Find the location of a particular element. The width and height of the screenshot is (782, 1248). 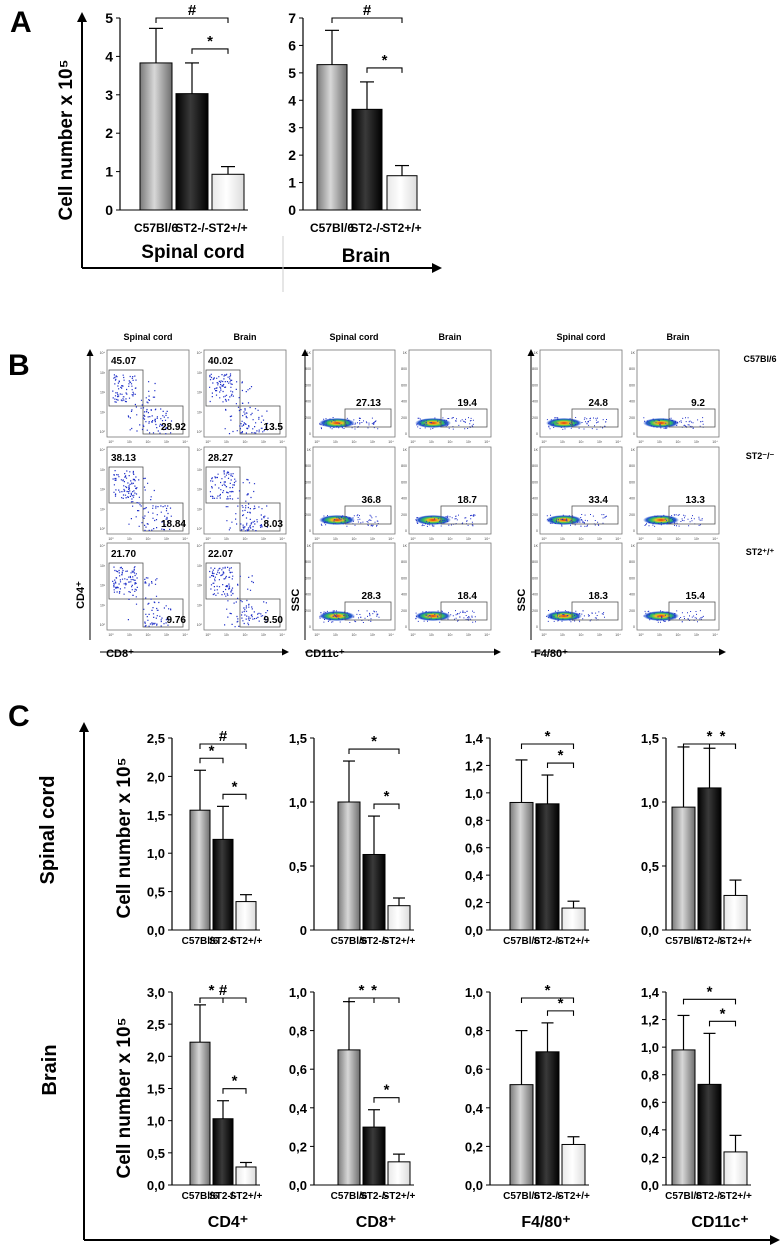

flow-f480-r2-c1-ytick-4: 200 is located at coordinates (632, 611).